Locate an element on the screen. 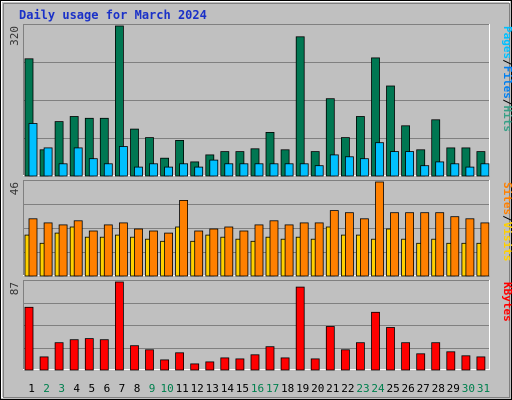  legend: Pages/Files/Hits is located at coordinates (506, 79).